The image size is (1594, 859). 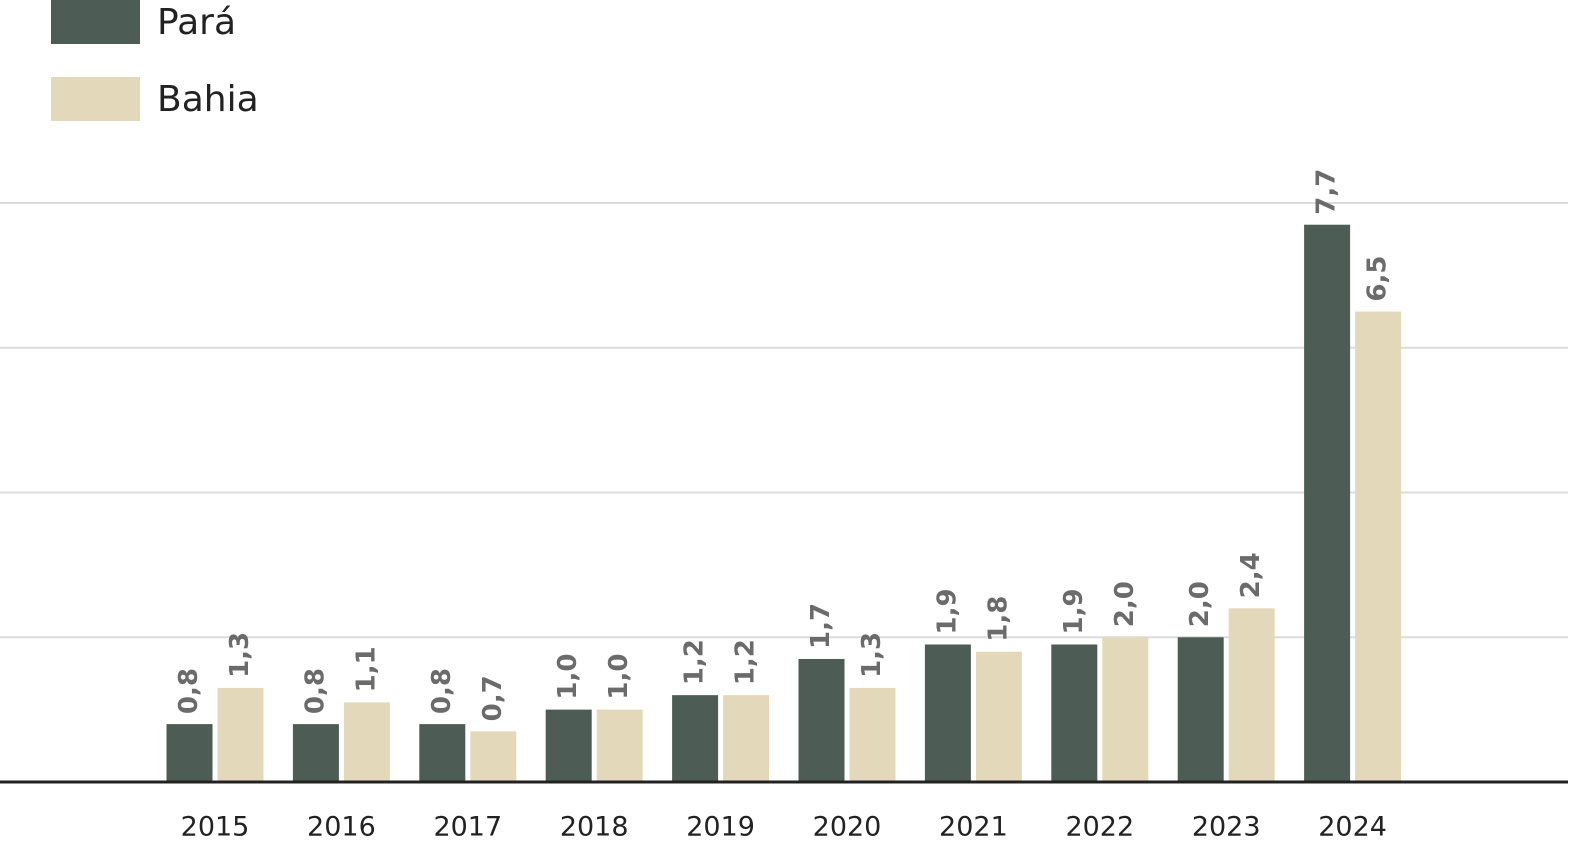 What do you see at coordinates (215, 827) in the screenshot?
I see `x-tick-label: 2015` at bounding box center [215, 827].